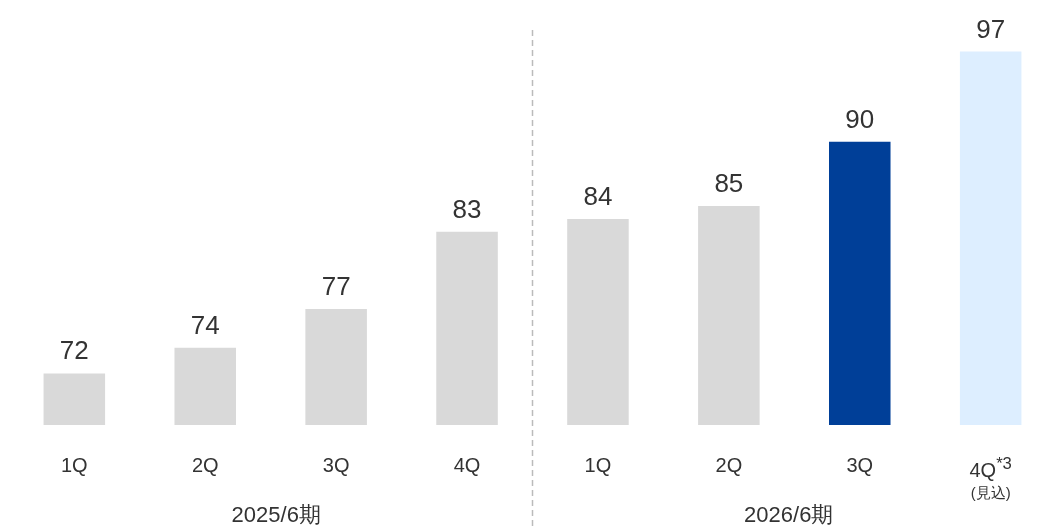  What do you see at coordinates (205, 324) in the screenshot?
I see `data-label: 74` at bounding box center [205, 324].